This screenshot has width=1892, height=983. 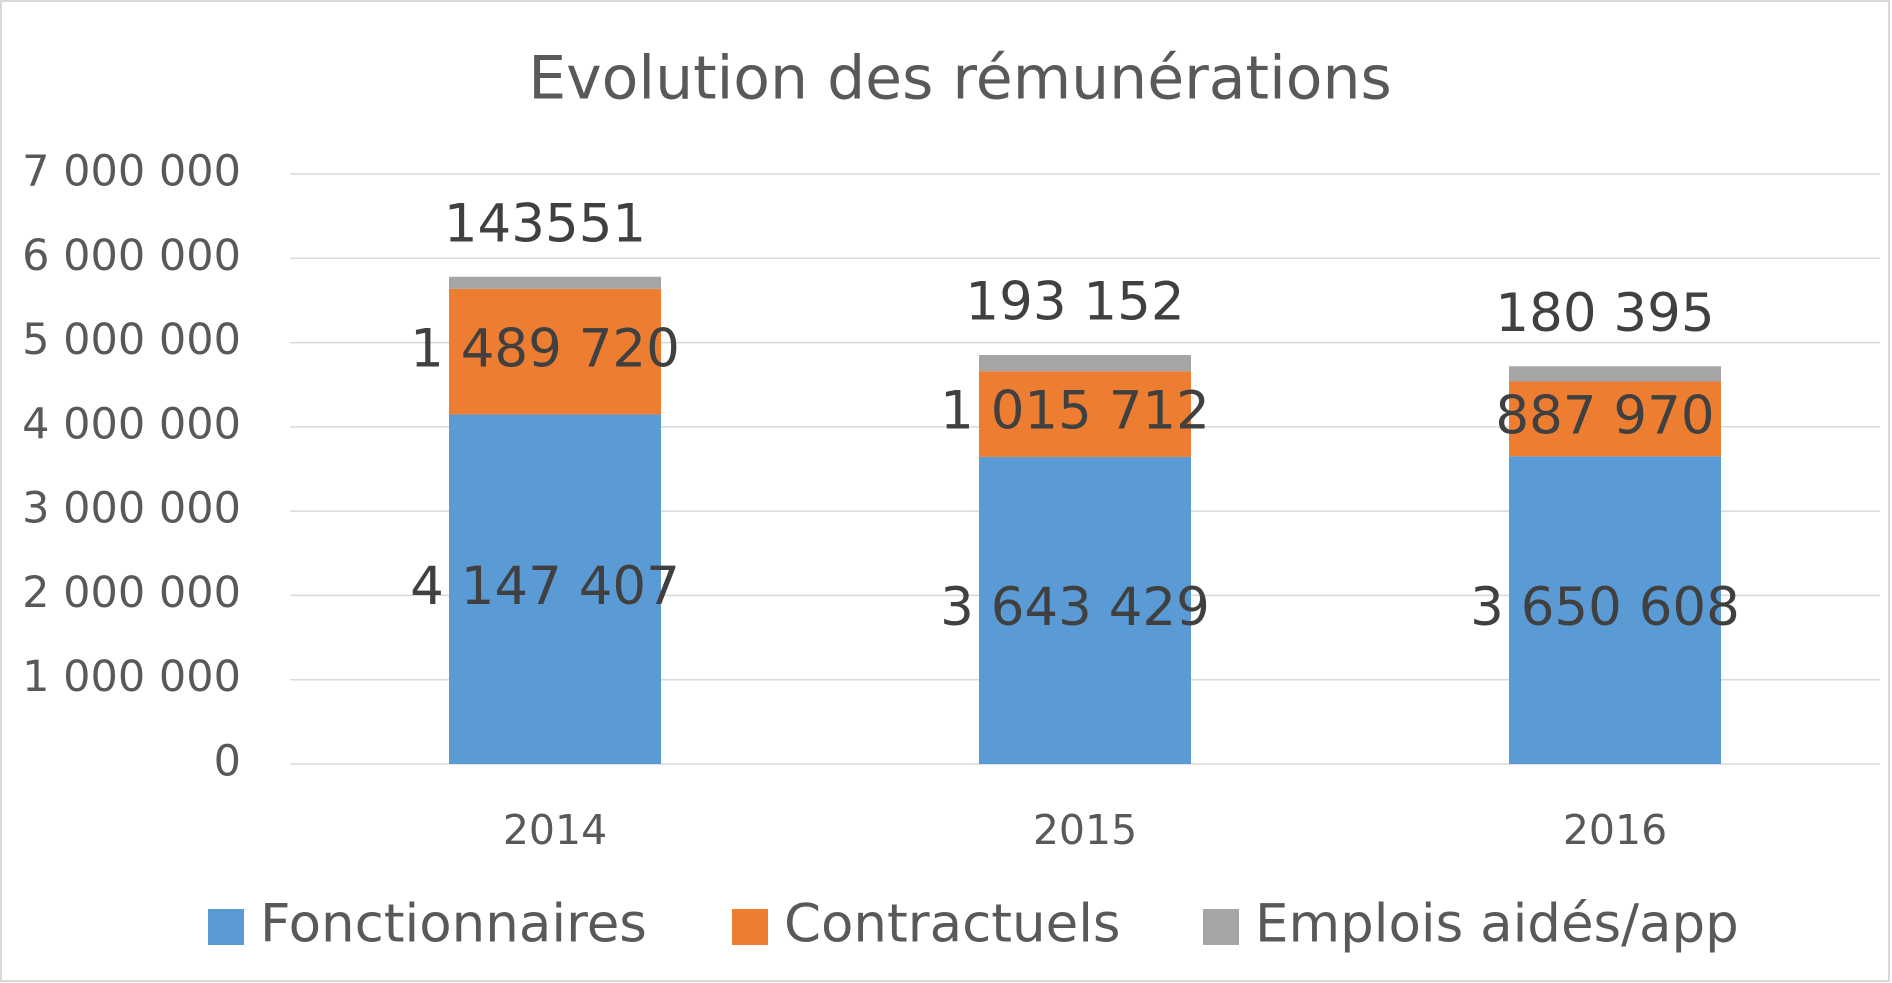 What do you see at coordinates (1075, 607) in the screenshot?
I see `data-label: 3 643 429` at bounding box center [1075, 607].